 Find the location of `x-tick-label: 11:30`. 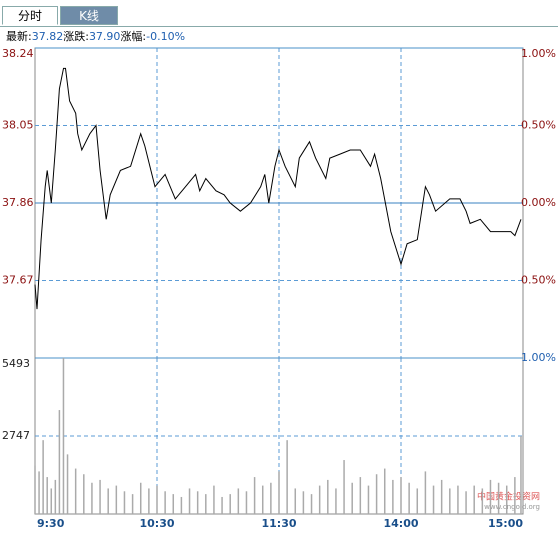

x-tick-label: 11:30 is located at coordinates (278, 523).